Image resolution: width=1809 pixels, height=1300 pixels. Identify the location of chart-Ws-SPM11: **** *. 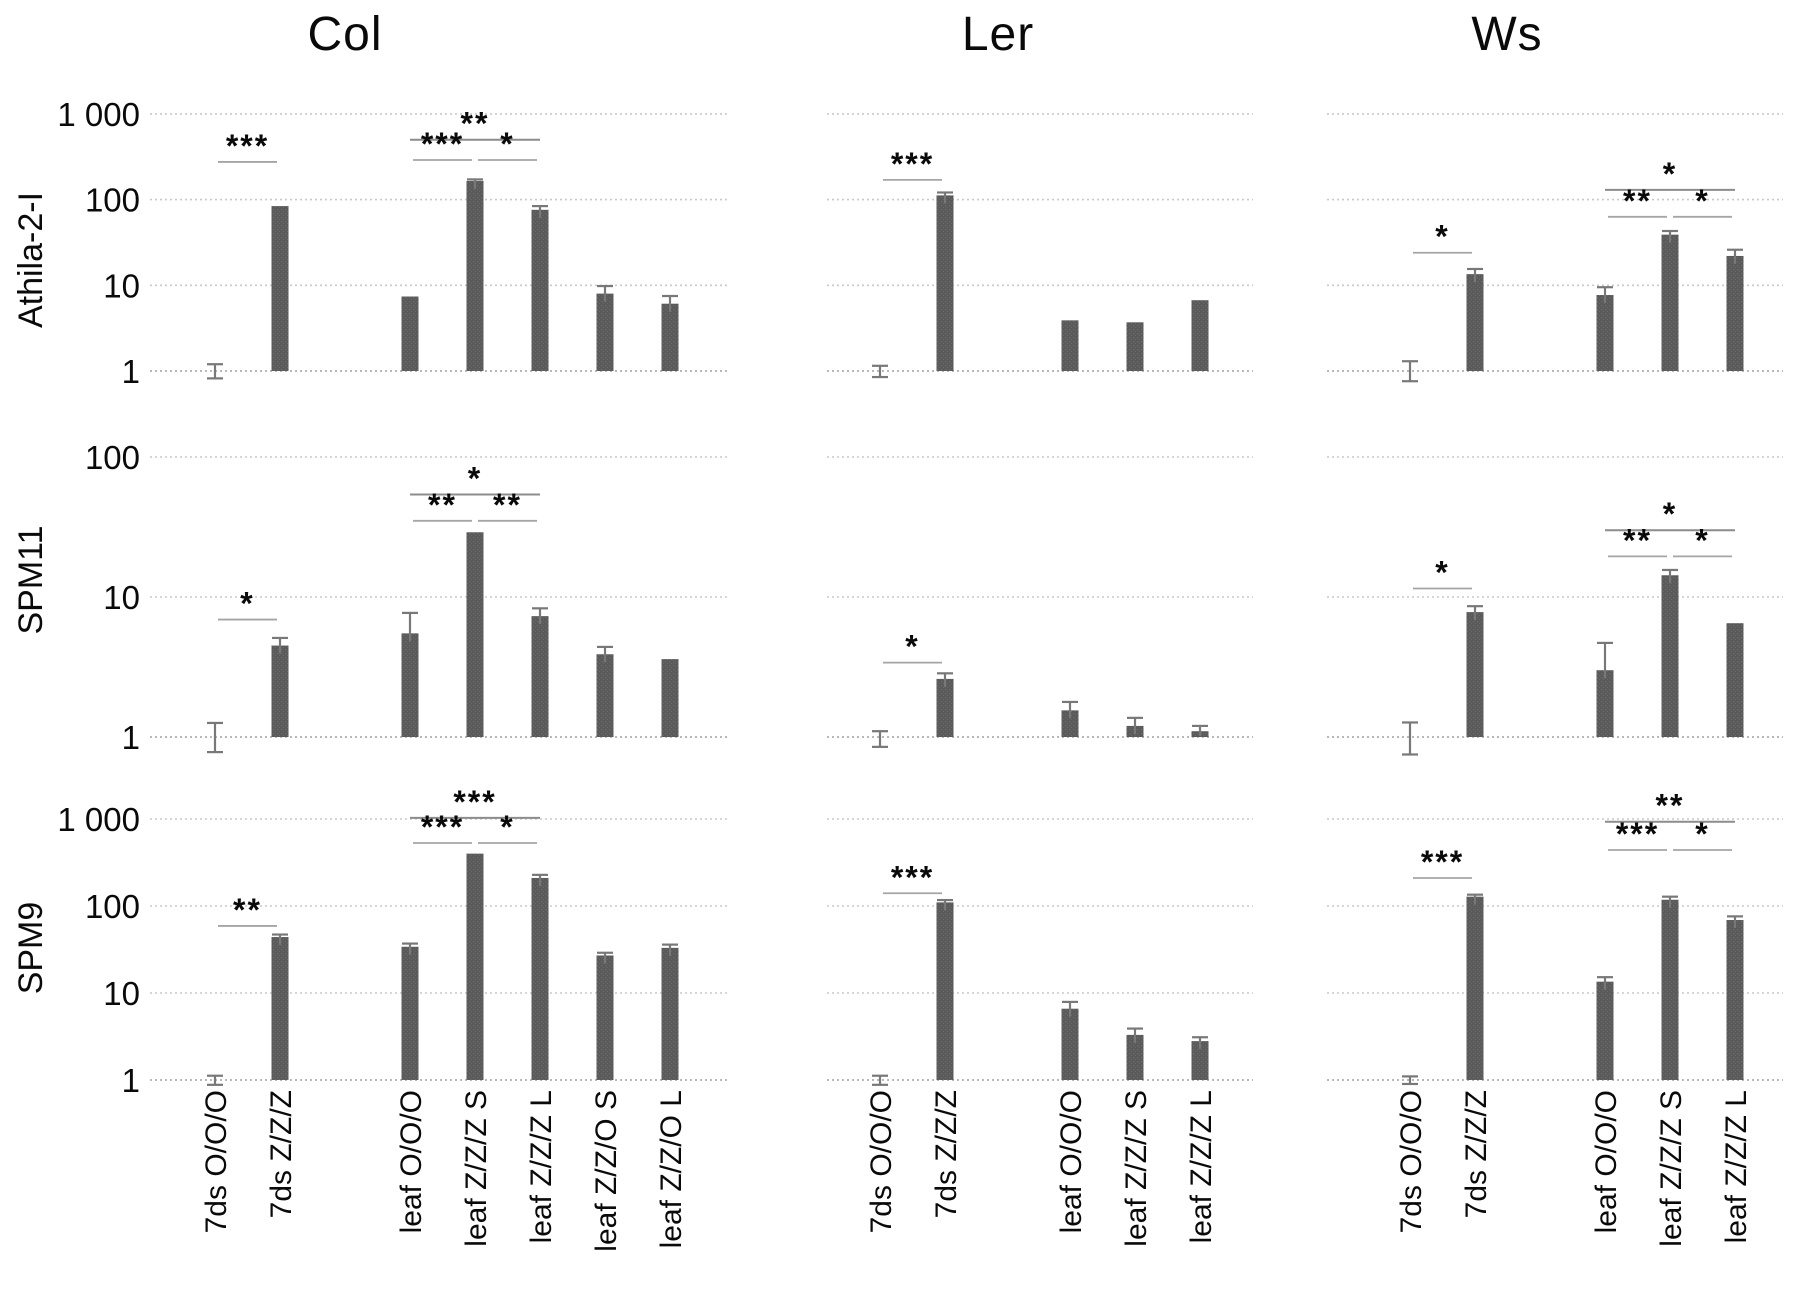
(1555, 606).